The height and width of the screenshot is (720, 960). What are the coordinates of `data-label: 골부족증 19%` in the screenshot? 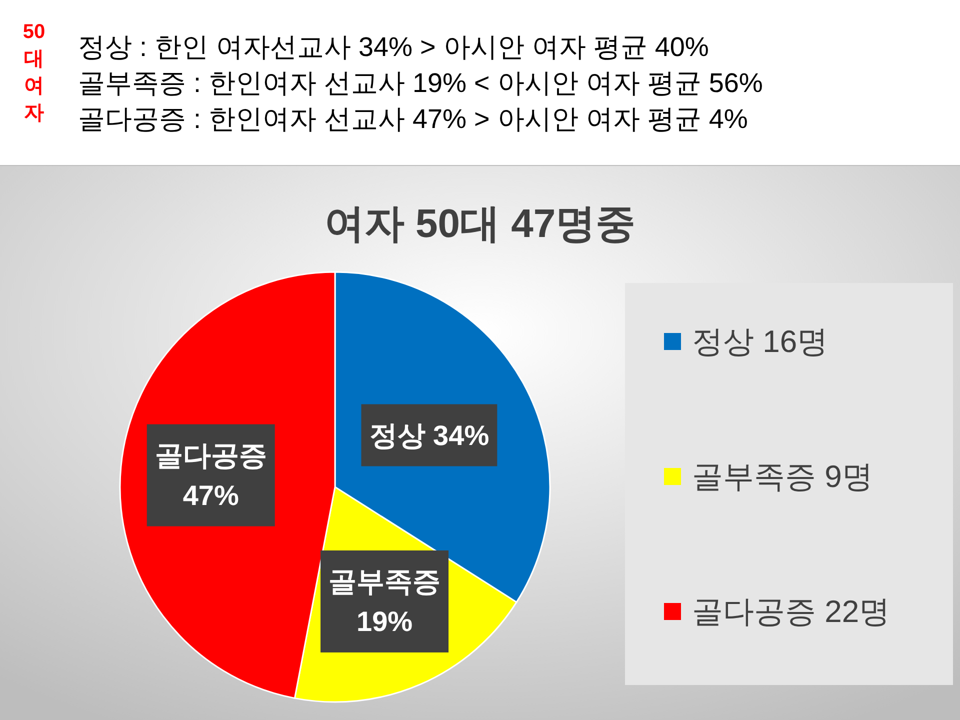 It's located at (384, 602).